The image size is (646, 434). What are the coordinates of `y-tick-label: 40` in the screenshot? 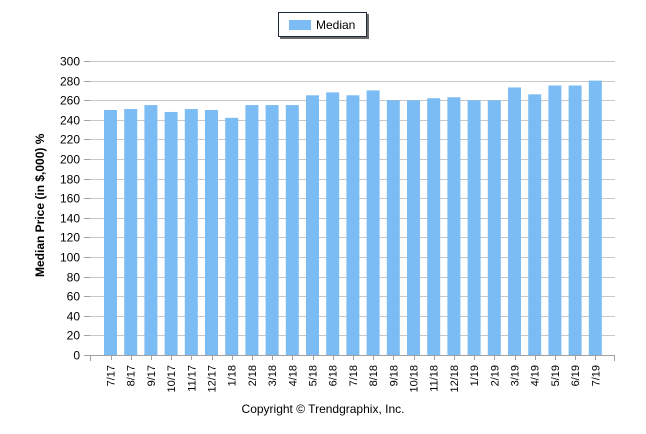 It's located at (74, 317).